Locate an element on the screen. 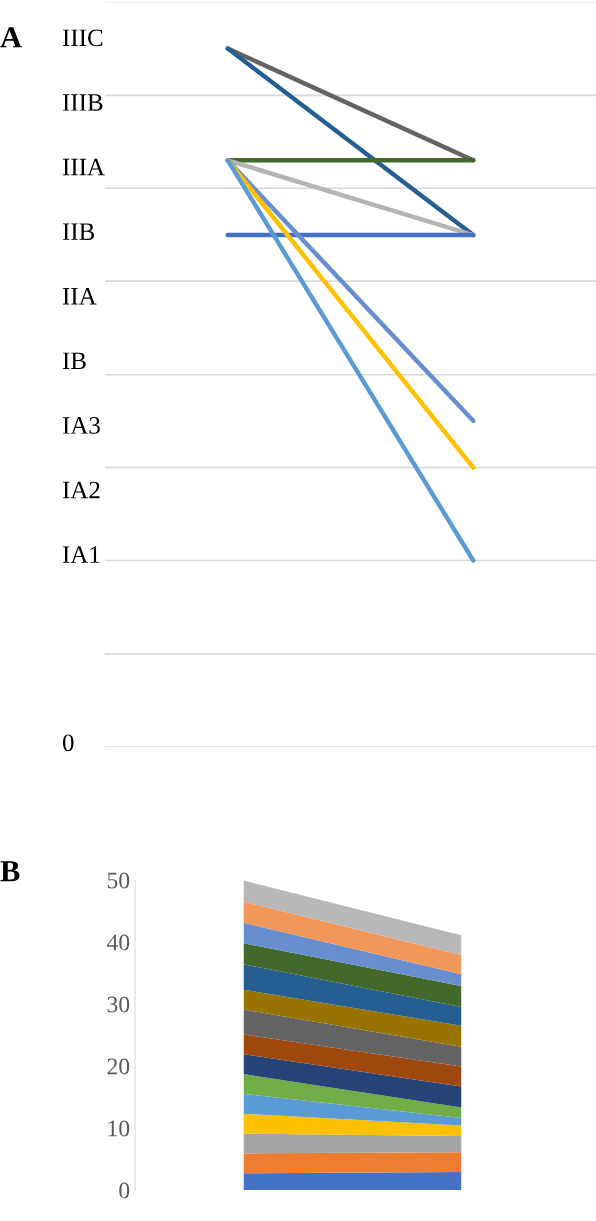  y-tick-label: 30 is located at coordinates (118, 1004).